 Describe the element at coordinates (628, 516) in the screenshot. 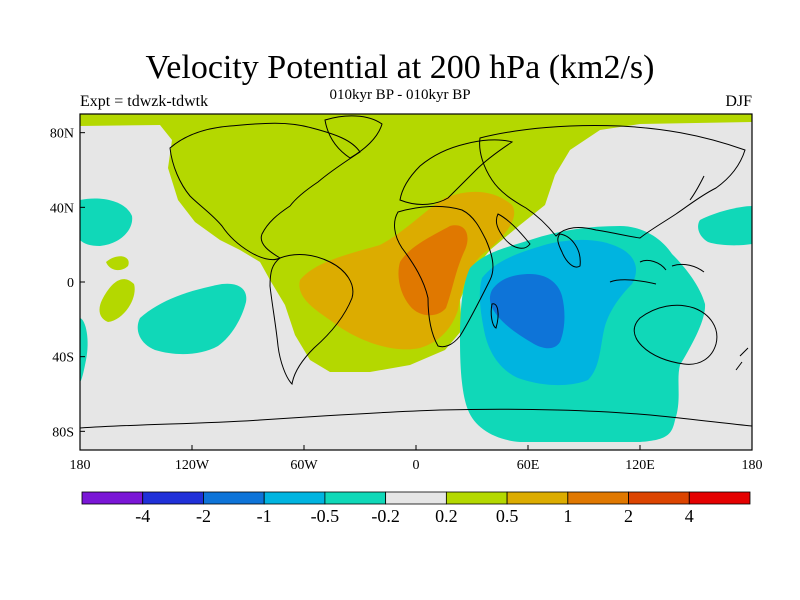

I see `colorbar-label: 2` at that location.